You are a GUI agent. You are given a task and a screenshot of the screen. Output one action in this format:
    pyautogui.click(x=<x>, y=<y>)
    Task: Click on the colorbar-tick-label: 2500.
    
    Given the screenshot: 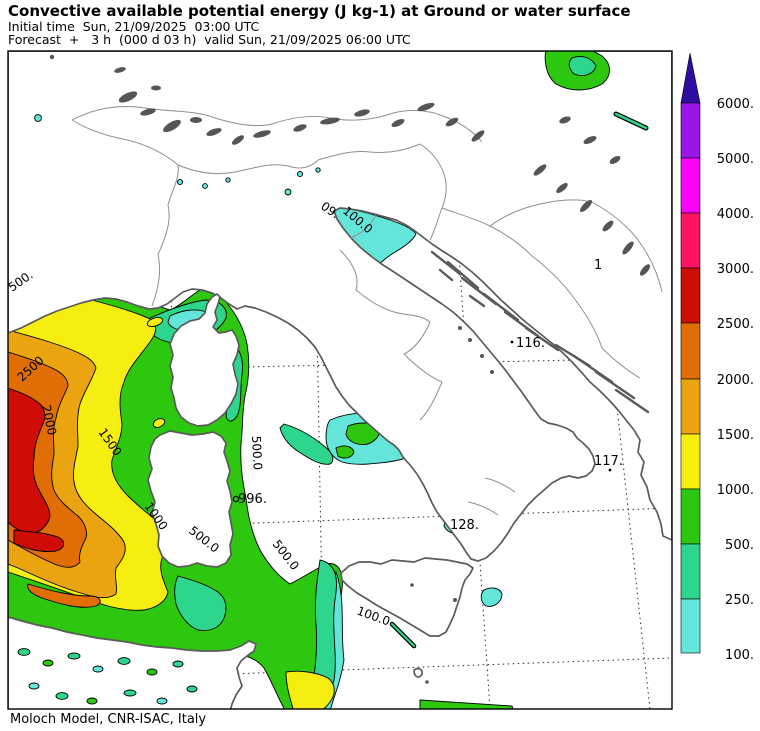 What is the action you would take?
    pyautogui.click(x=735, y=324)
    